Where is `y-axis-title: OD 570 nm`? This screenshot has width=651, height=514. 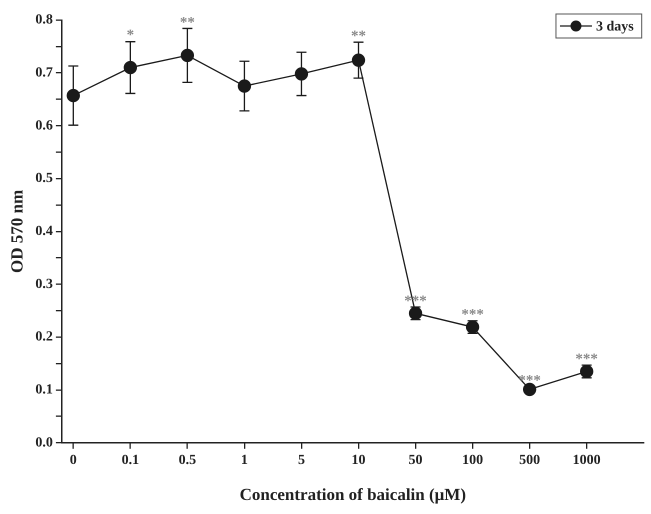 y-axis-title: OD 570 nm is located at coordinates (17, 231).